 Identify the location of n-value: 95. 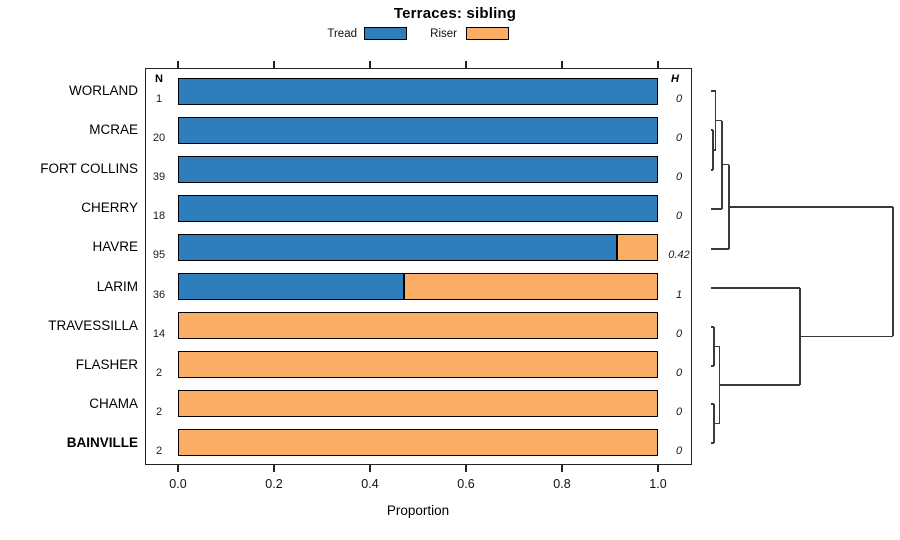
(159, 255).